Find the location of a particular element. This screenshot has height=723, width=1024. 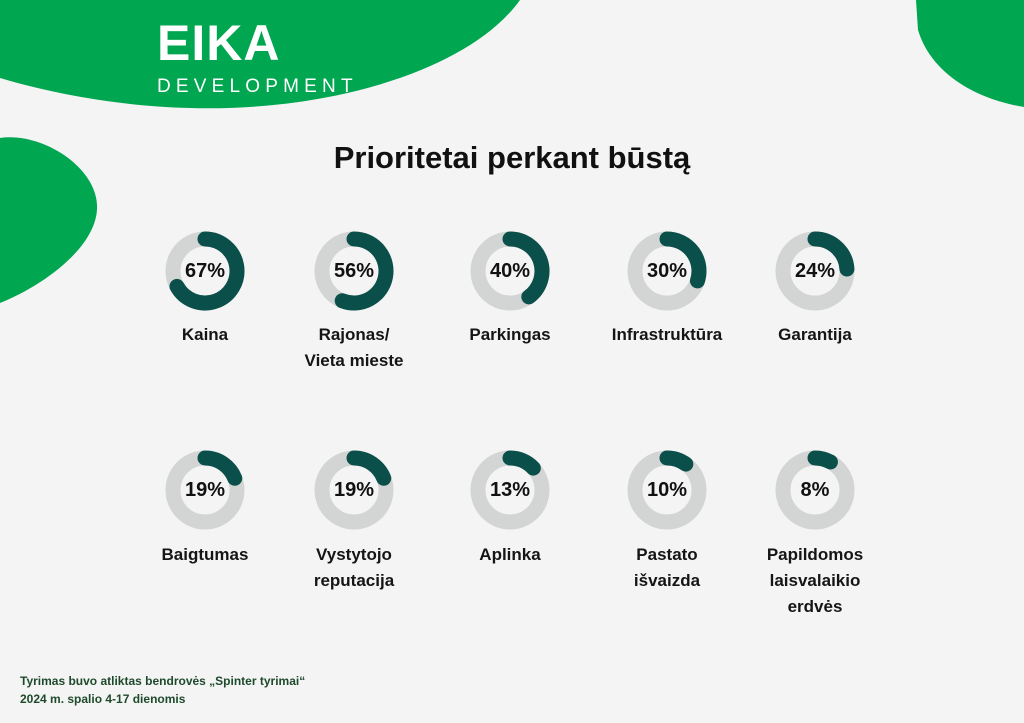

green-blob-left is located at coordinates (49, 220).